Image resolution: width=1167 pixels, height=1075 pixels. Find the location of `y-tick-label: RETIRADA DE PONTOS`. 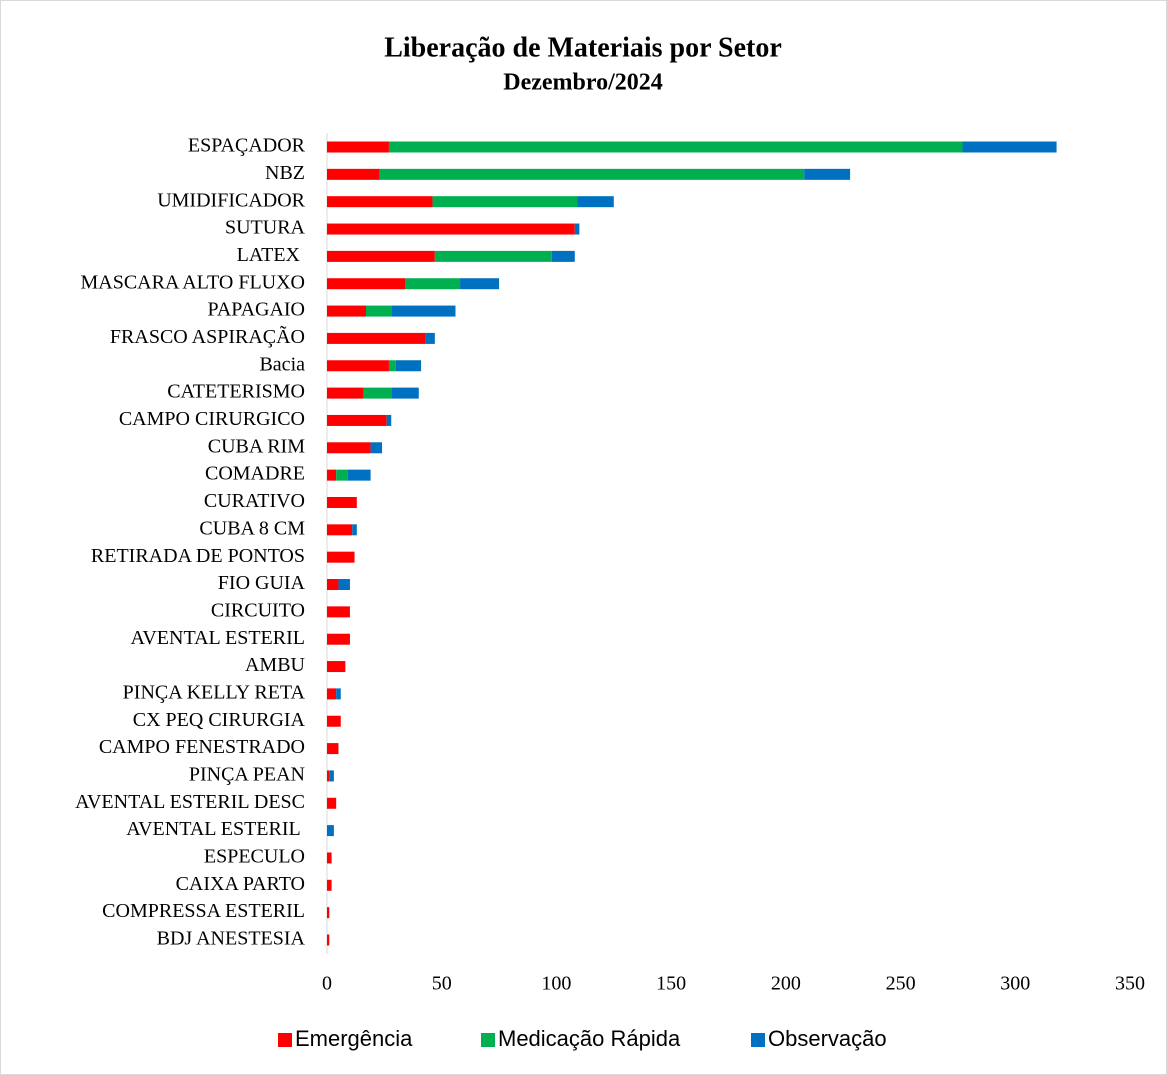

y-tick-label: RETIRADA DE PONTOS is located at coordinates (198, 556).